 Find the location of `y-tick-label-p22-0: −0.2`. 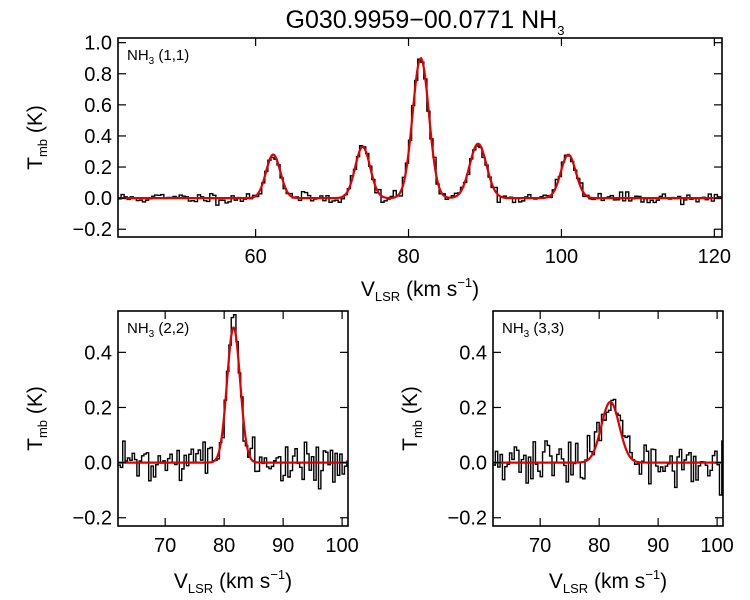

y-tick-label-p22-0: −0.2 is located at coordinates (92, 519).